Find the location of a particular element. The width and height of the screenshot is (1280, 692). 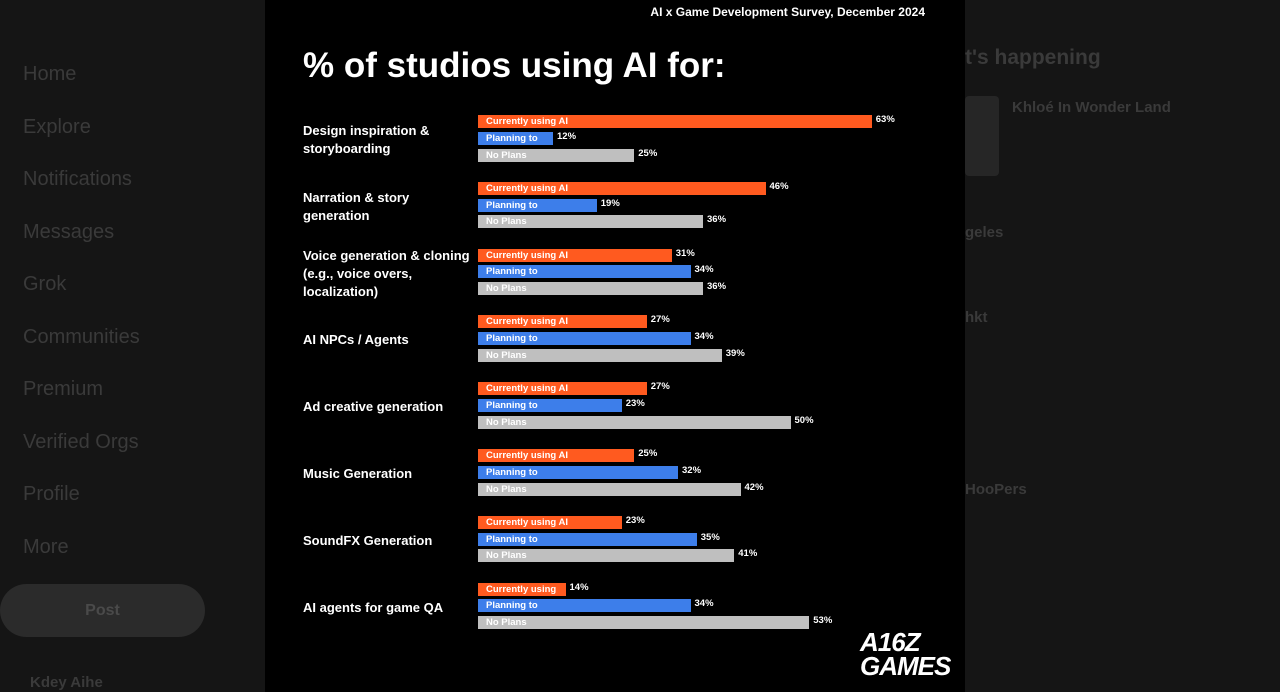

nav-item: Grok is located at coordinates (45, 284).